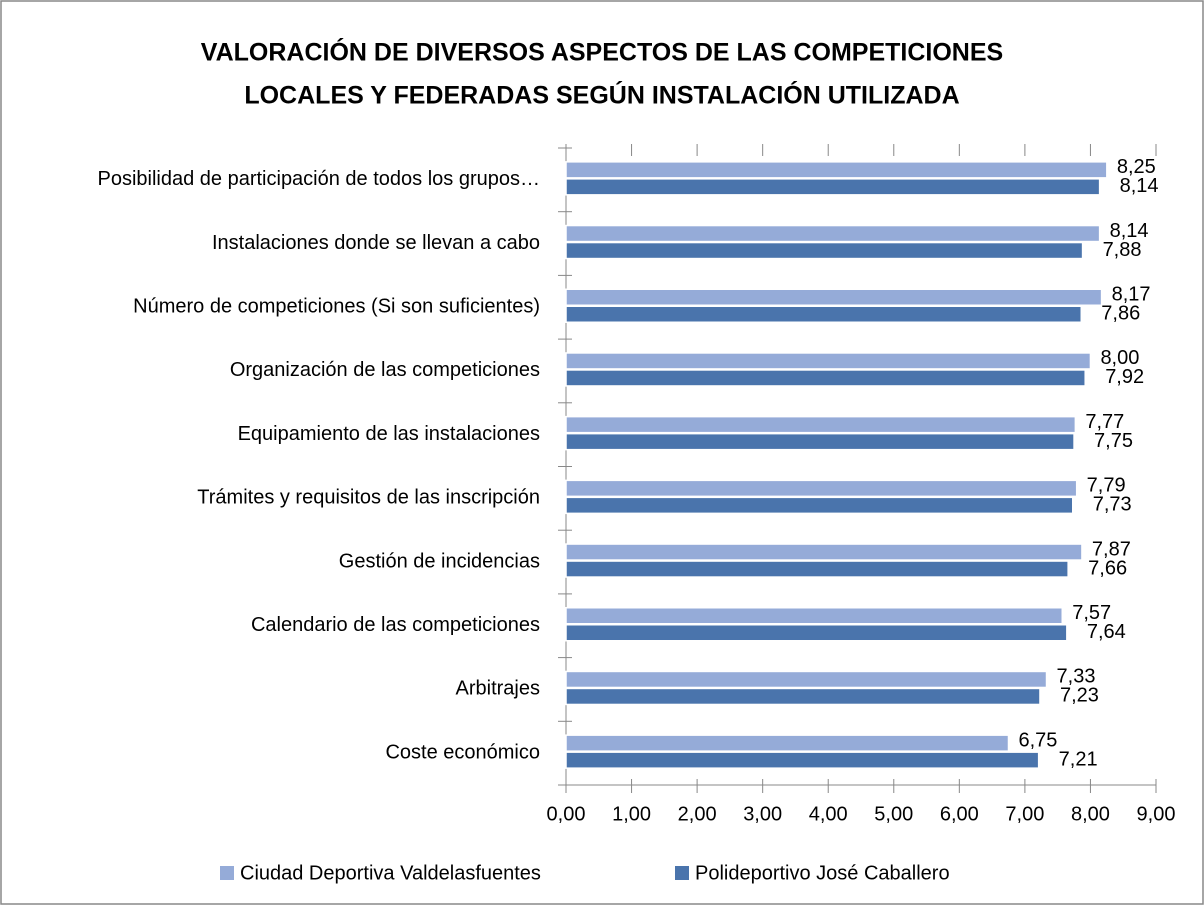  I want to click on x-tick-label: 4,00, so click(828, 814).